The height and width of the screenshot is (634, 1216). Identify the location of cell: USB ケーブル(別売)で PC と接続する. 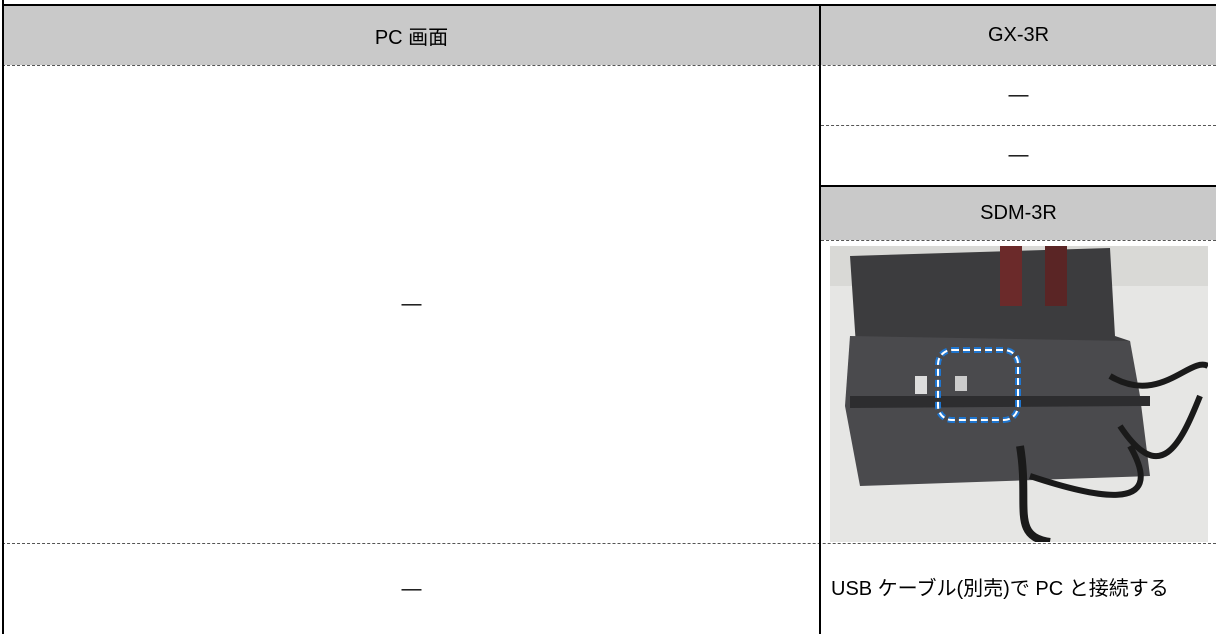
(1018, 589).